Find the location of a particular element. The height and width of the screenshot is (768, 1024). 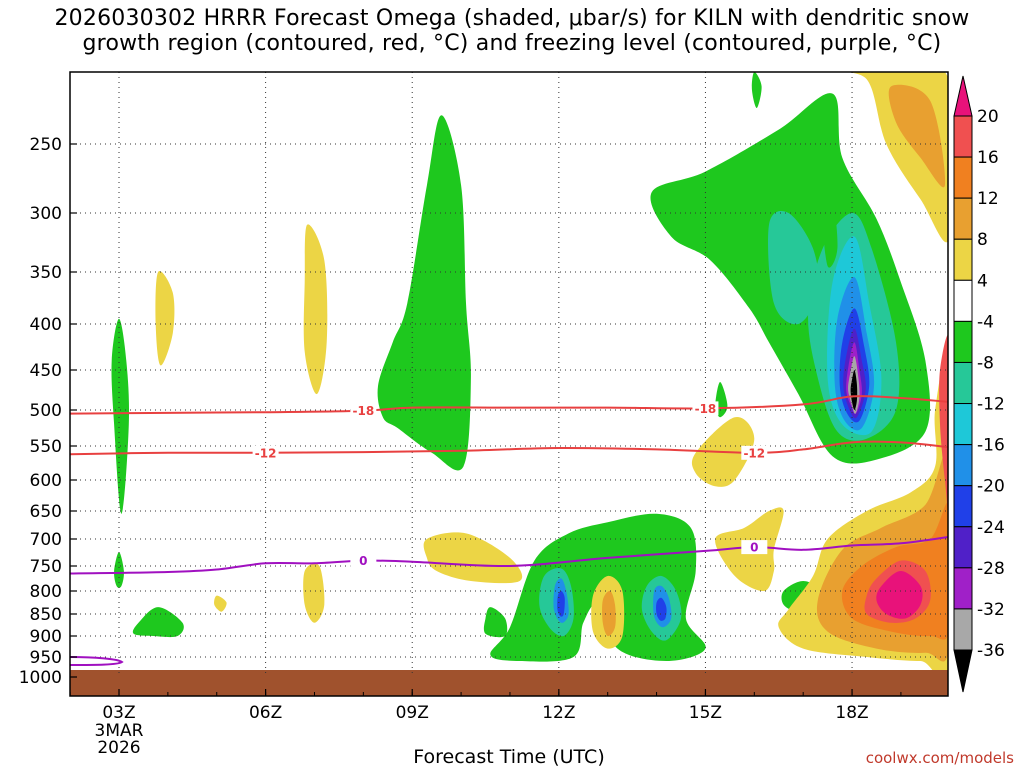

ytick-label-350: 350 is located at coordinates (46, 273).